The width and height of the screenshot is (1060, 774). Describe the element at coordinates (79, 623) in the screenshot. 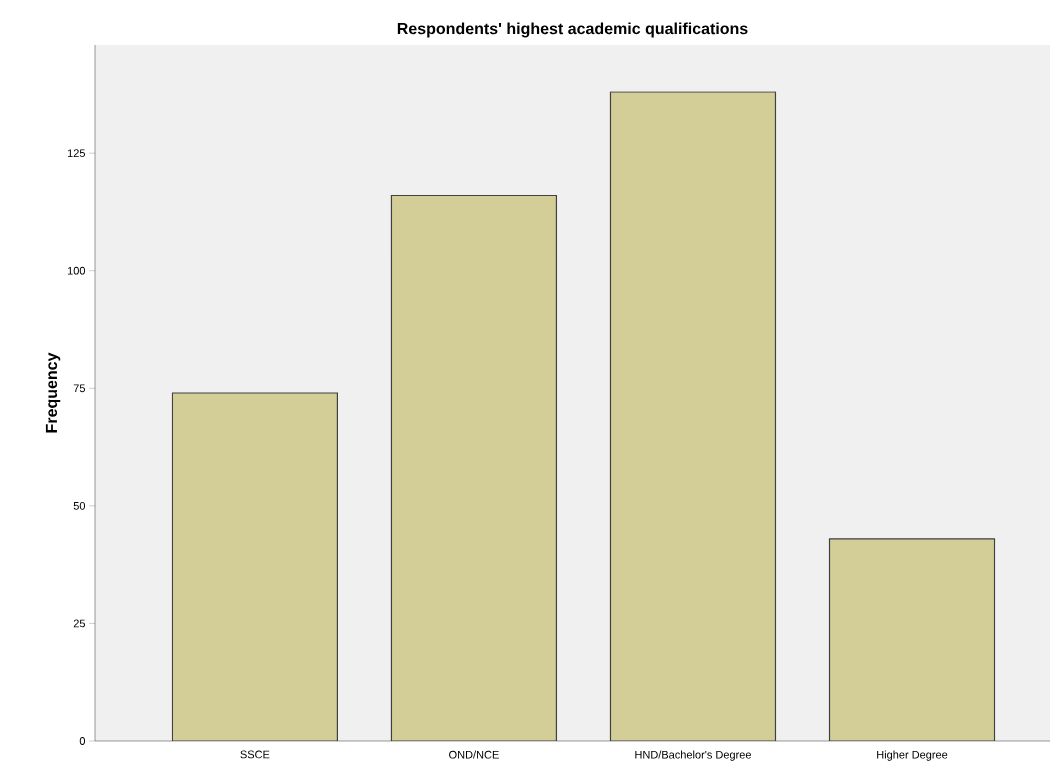

I see `y-tick-label: 25` at that location.